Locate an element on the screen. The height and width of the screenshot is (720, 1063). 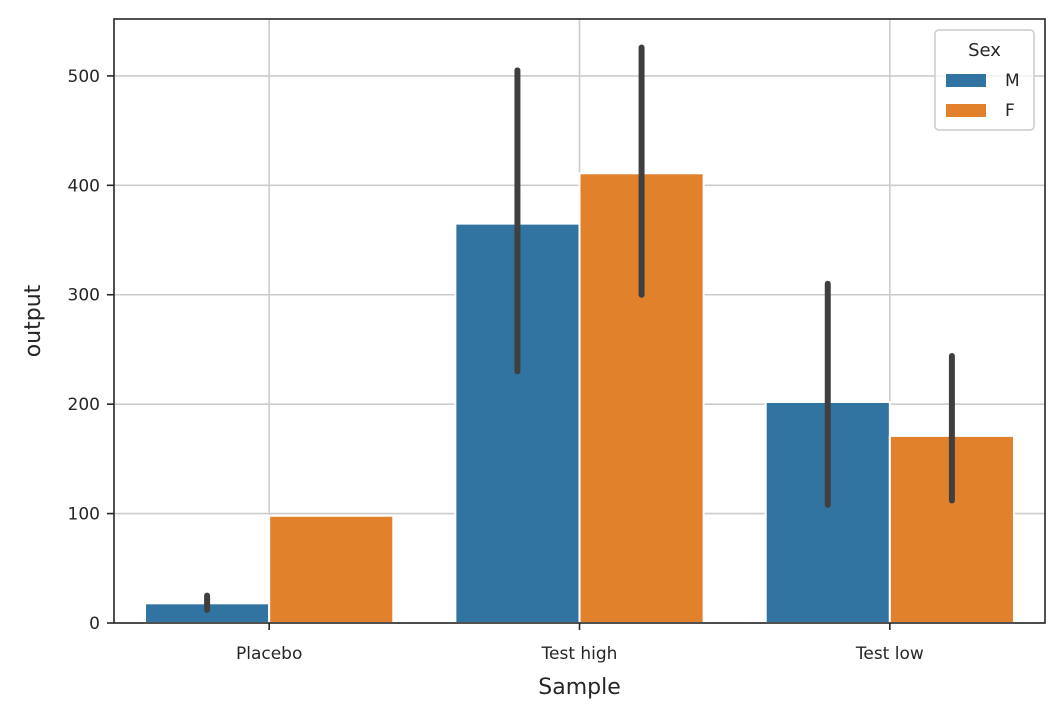
y-tick-label: 300 is located at coordinates (84, 296).